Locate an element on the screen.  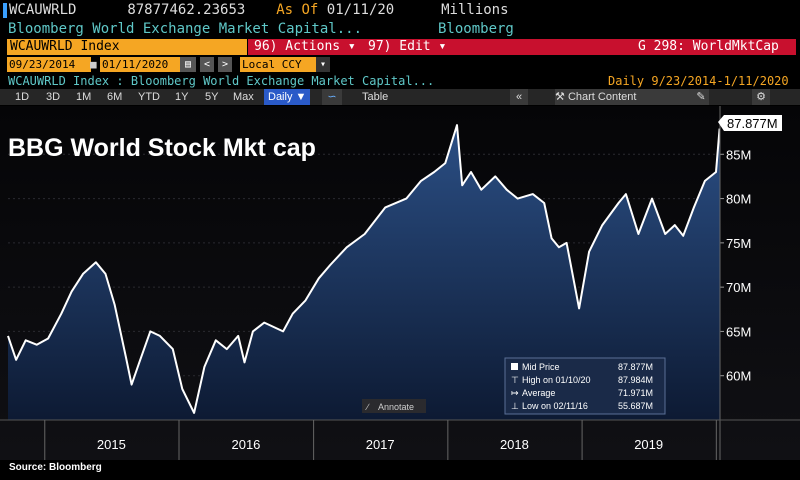
gear-icon: ⚙ is located at coordinates (761, 97).